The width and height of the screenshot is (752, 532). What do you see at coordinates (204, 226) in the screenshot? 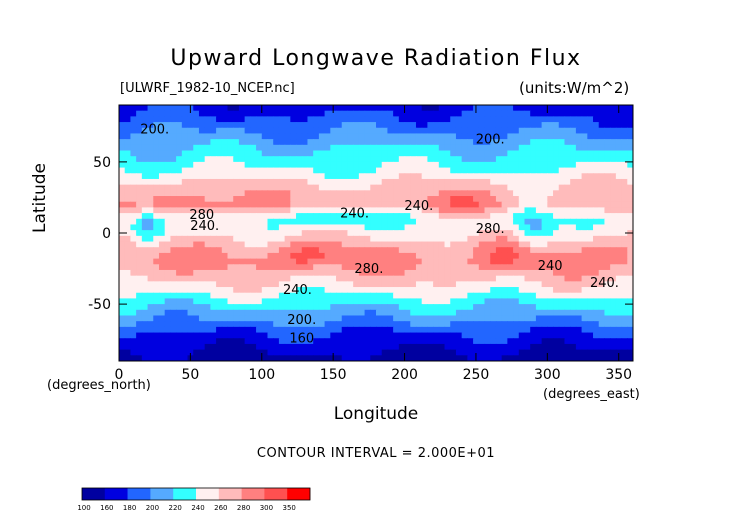
I see `contour-label: 240.` at bounding box center [204, 226].